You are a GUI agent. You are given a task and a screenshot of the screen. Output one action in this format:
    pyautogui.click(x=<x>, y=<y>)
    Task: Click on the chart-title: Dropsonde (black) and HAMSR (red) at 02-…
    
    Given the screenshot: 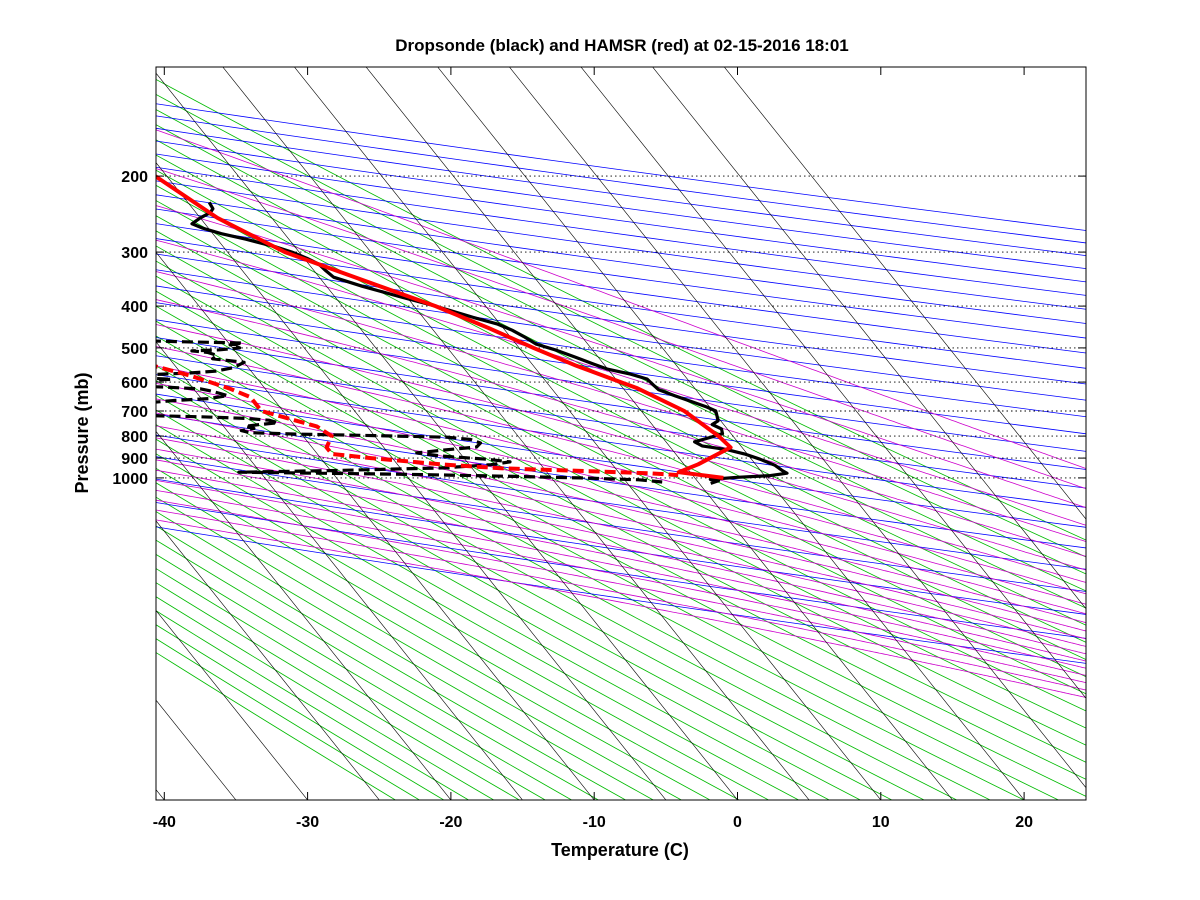 What is the action you would take?
    pyautogui.click(x=621, y=45)
    